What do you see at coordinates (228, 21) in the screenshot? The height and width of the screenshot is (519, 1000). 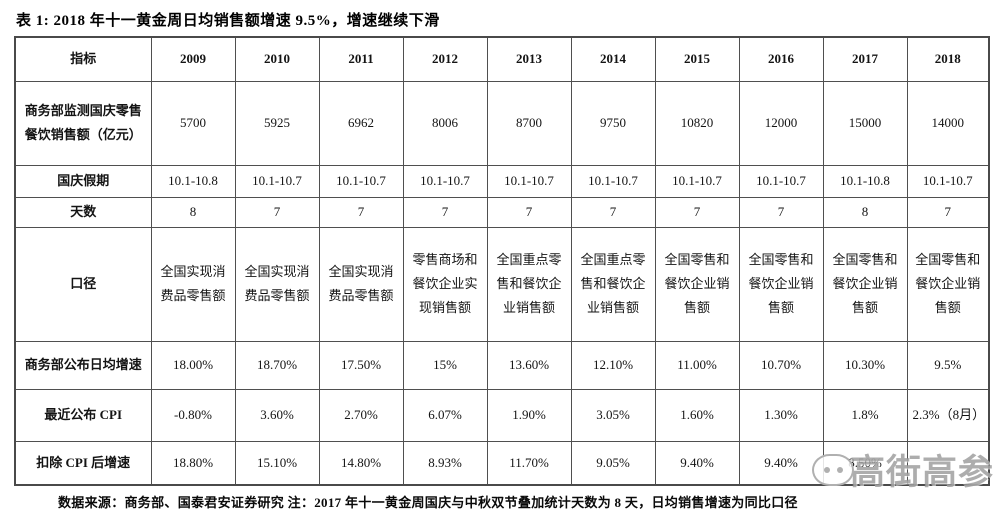 I see `table-title: 表 1: 2018 年十一黄金周日均销售额增速 9.5%，增速继续下滑` at bounding box center [228, 21].